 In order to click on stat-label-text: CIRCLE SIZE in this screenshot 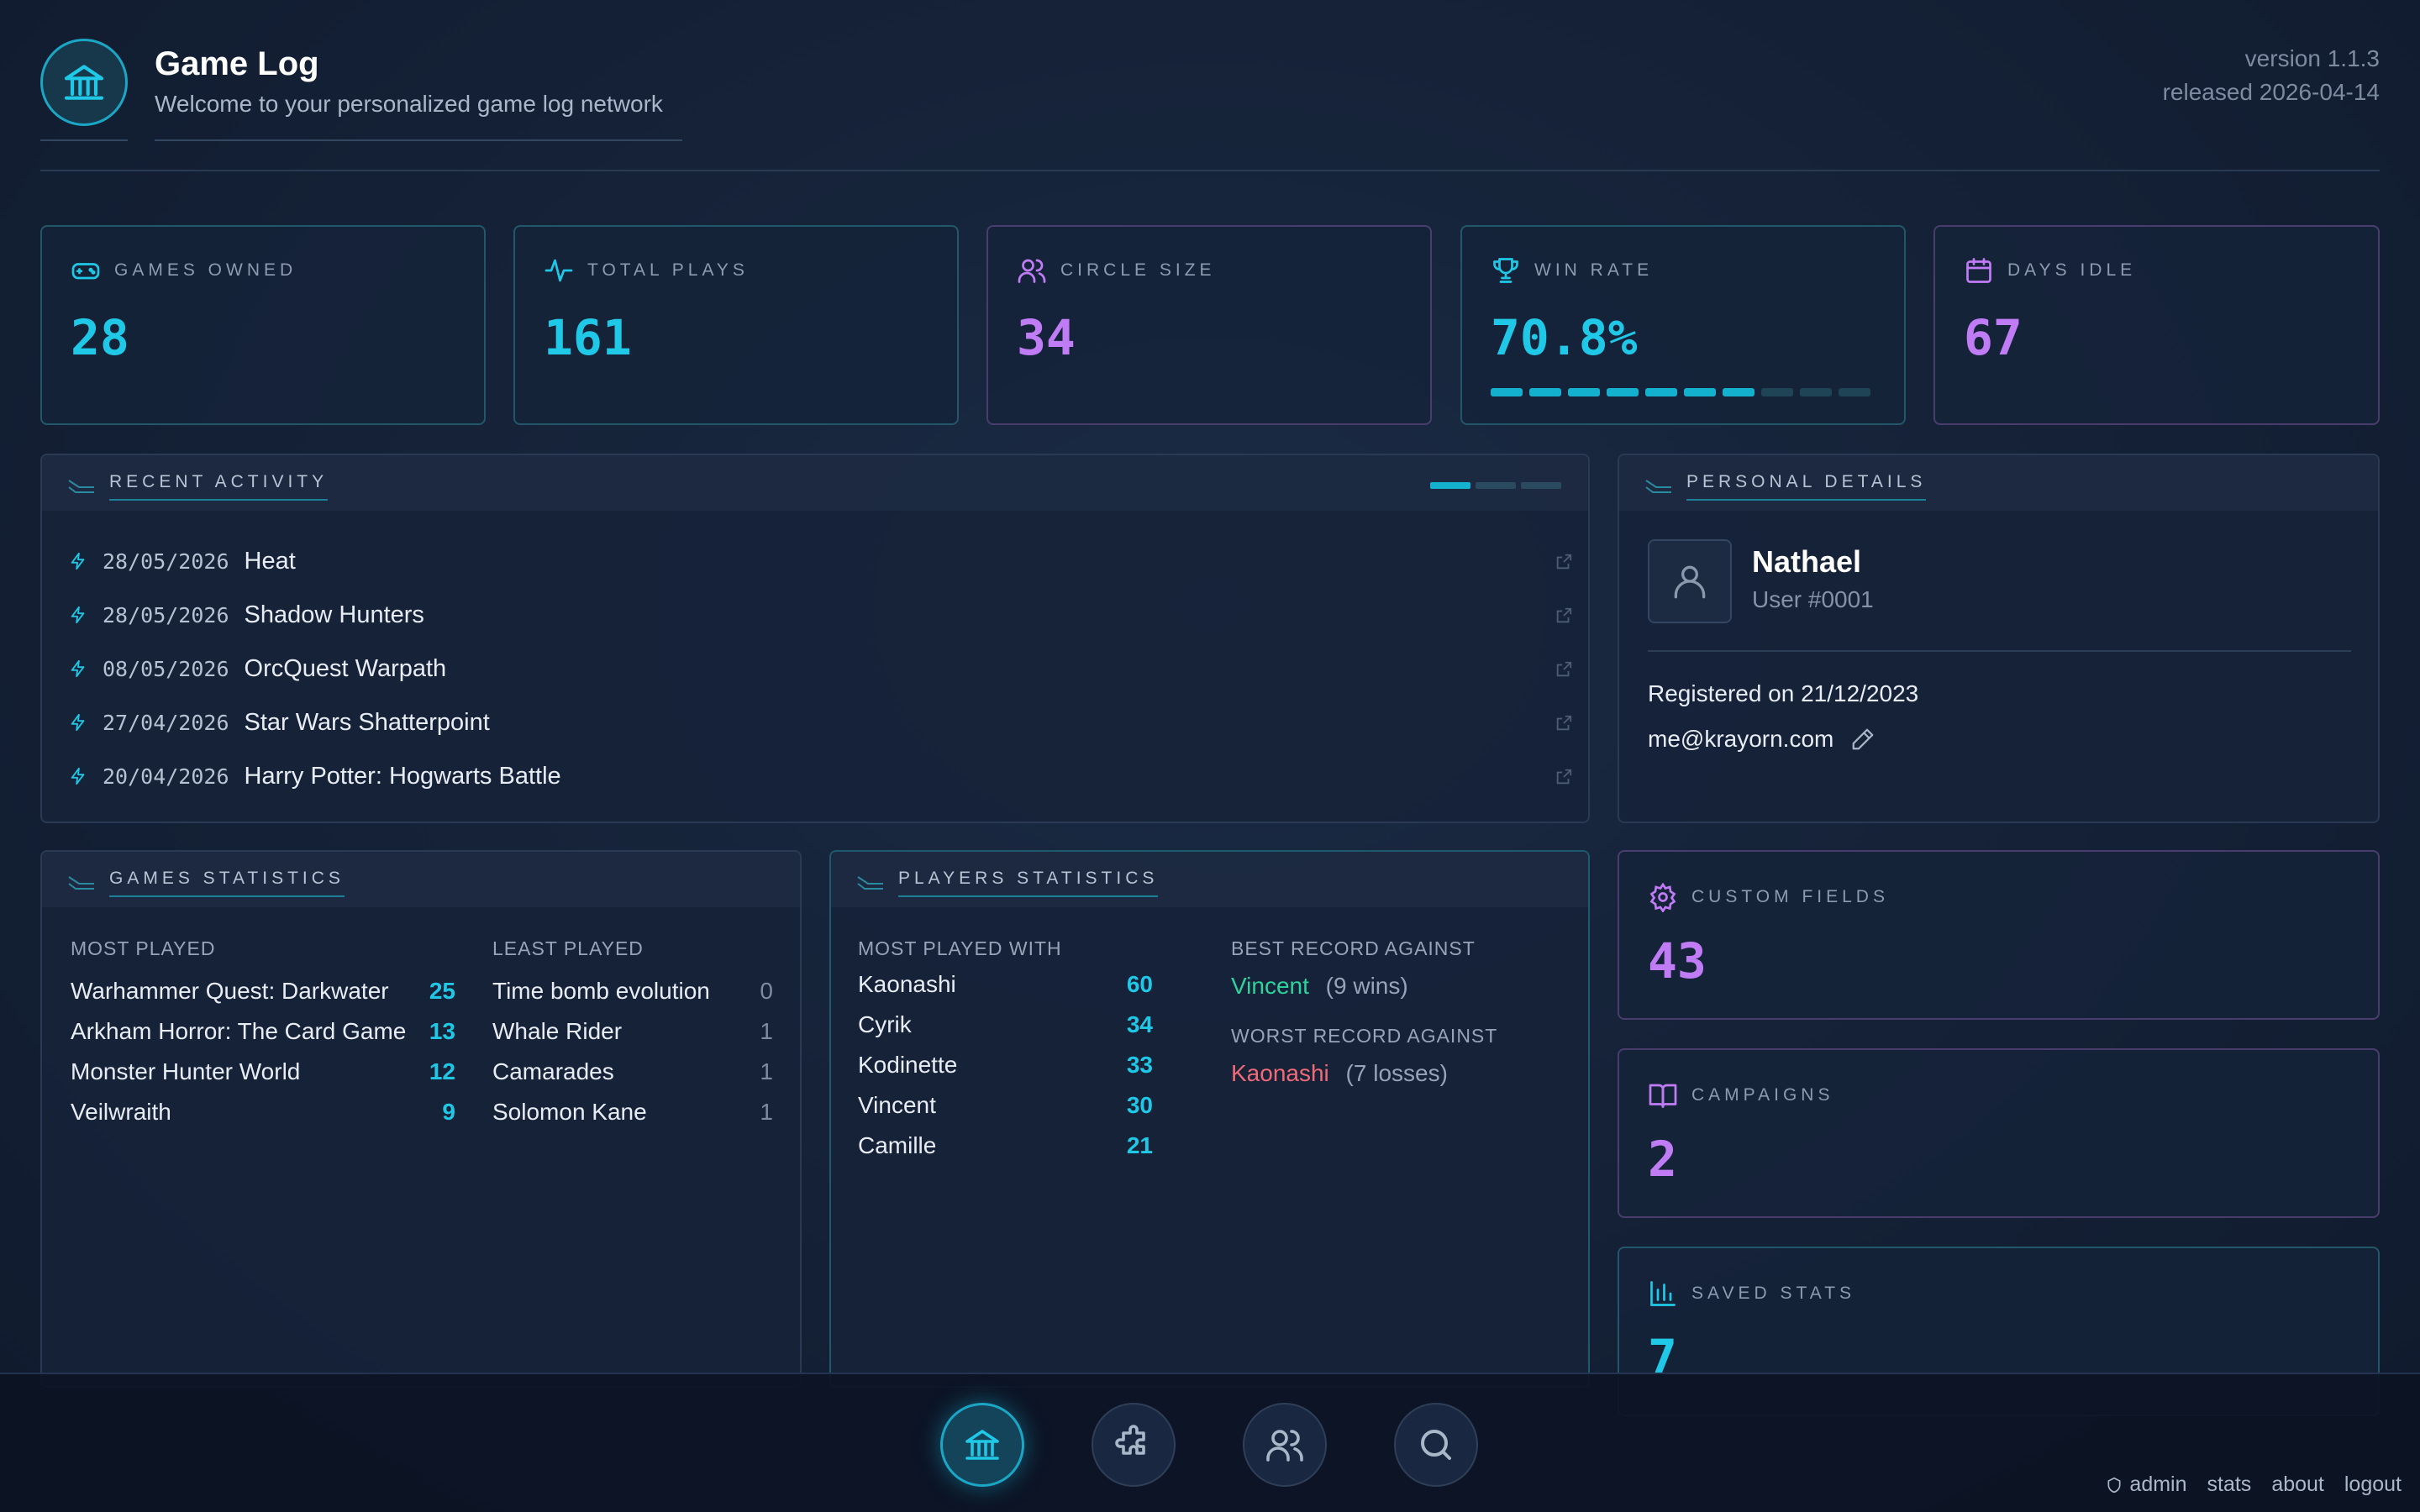, I will do `click(1138, 270)`.